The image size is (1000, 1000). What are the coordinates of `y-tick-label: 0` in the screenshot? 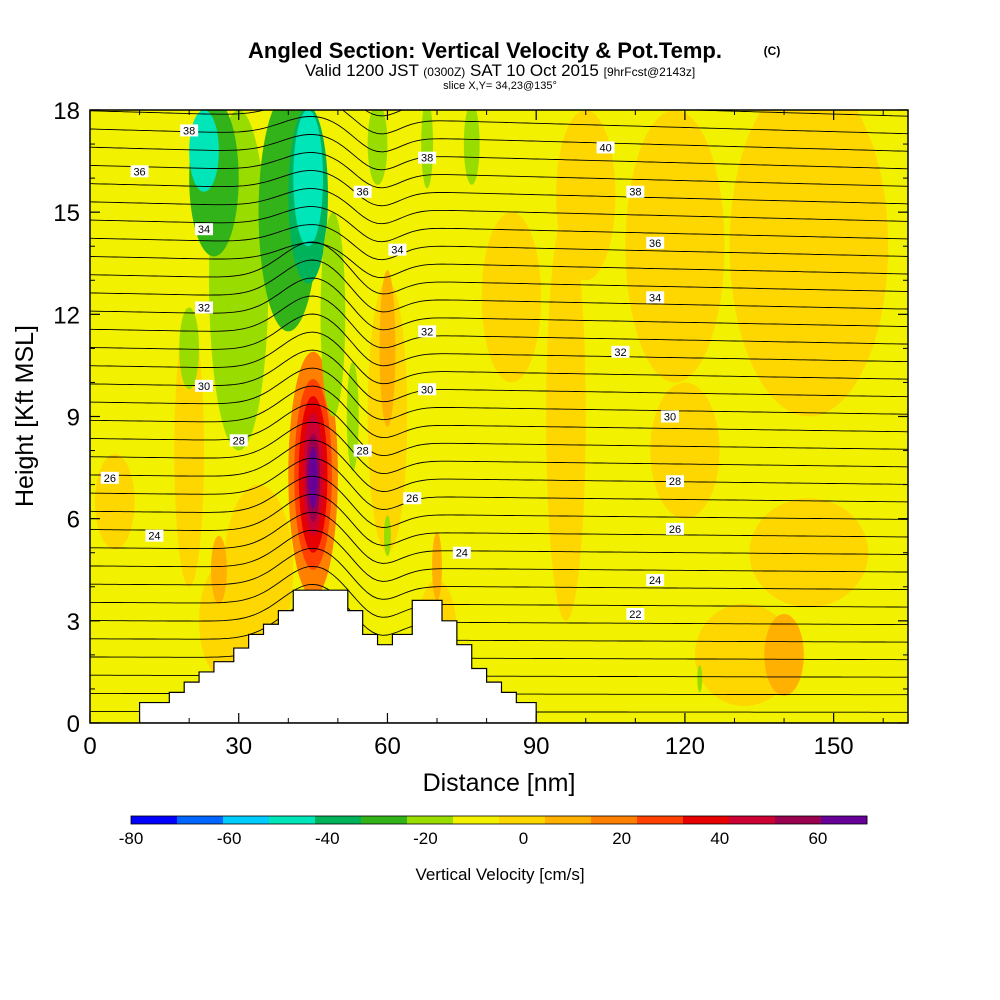 It's located at (73, 724).